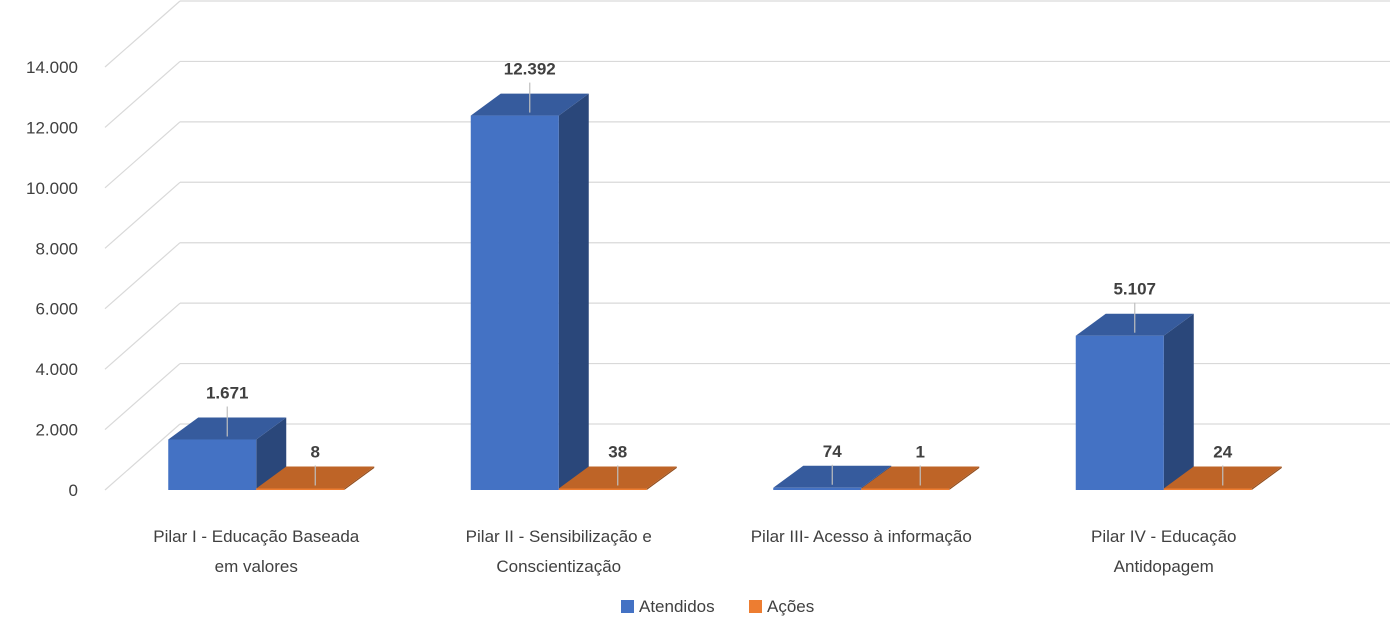 This screenshot has width=1396, height=634. What do you see at coordinates (52, 67) in the screenshot?
I see `y-tick-label: 14.000` at bounding box center [52, 67].